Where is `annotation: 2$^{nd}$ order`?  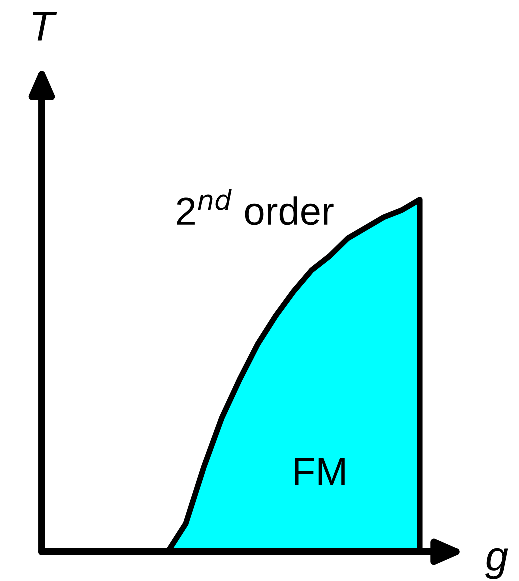
annotation: 2$^{nd}$ order is located at coordinates (255, 207).